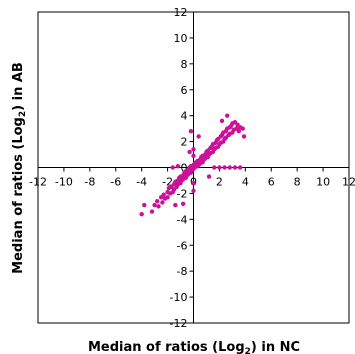 Image resolution: width=355 pixels, height=354 pixels. I want to click on data-points, so click(193, 165).